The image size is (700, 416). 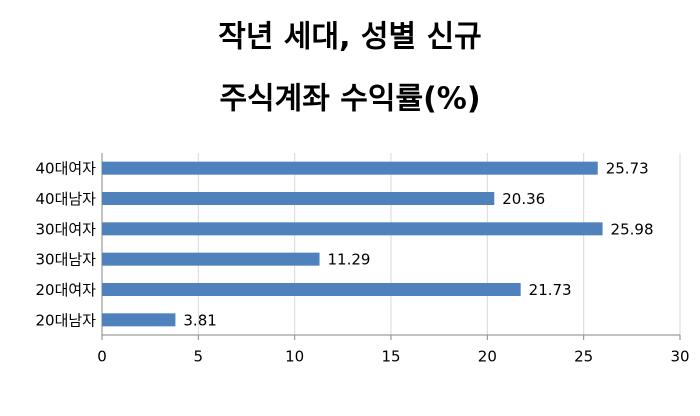 I want to click on value-label: 20.36, so click(x=523, y=199).